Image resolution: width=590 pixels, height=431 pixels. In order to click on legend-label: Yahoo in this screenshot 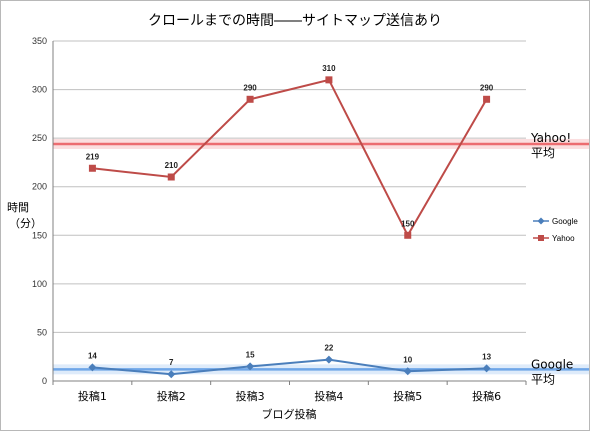, I will do `click(563, 238)`.